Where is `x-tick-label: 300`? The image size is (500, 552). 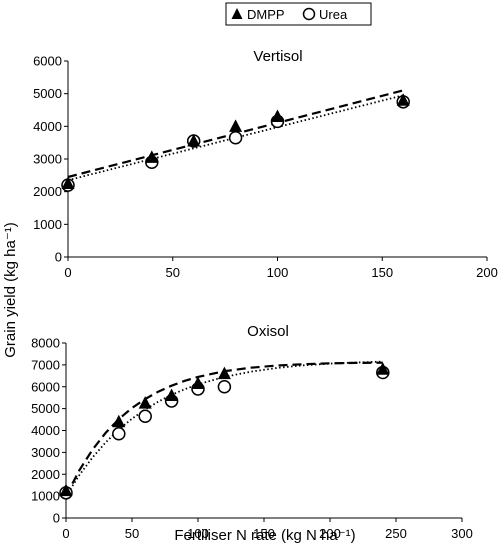 x-tick-label: 300 is located at coordinates (462, 533).